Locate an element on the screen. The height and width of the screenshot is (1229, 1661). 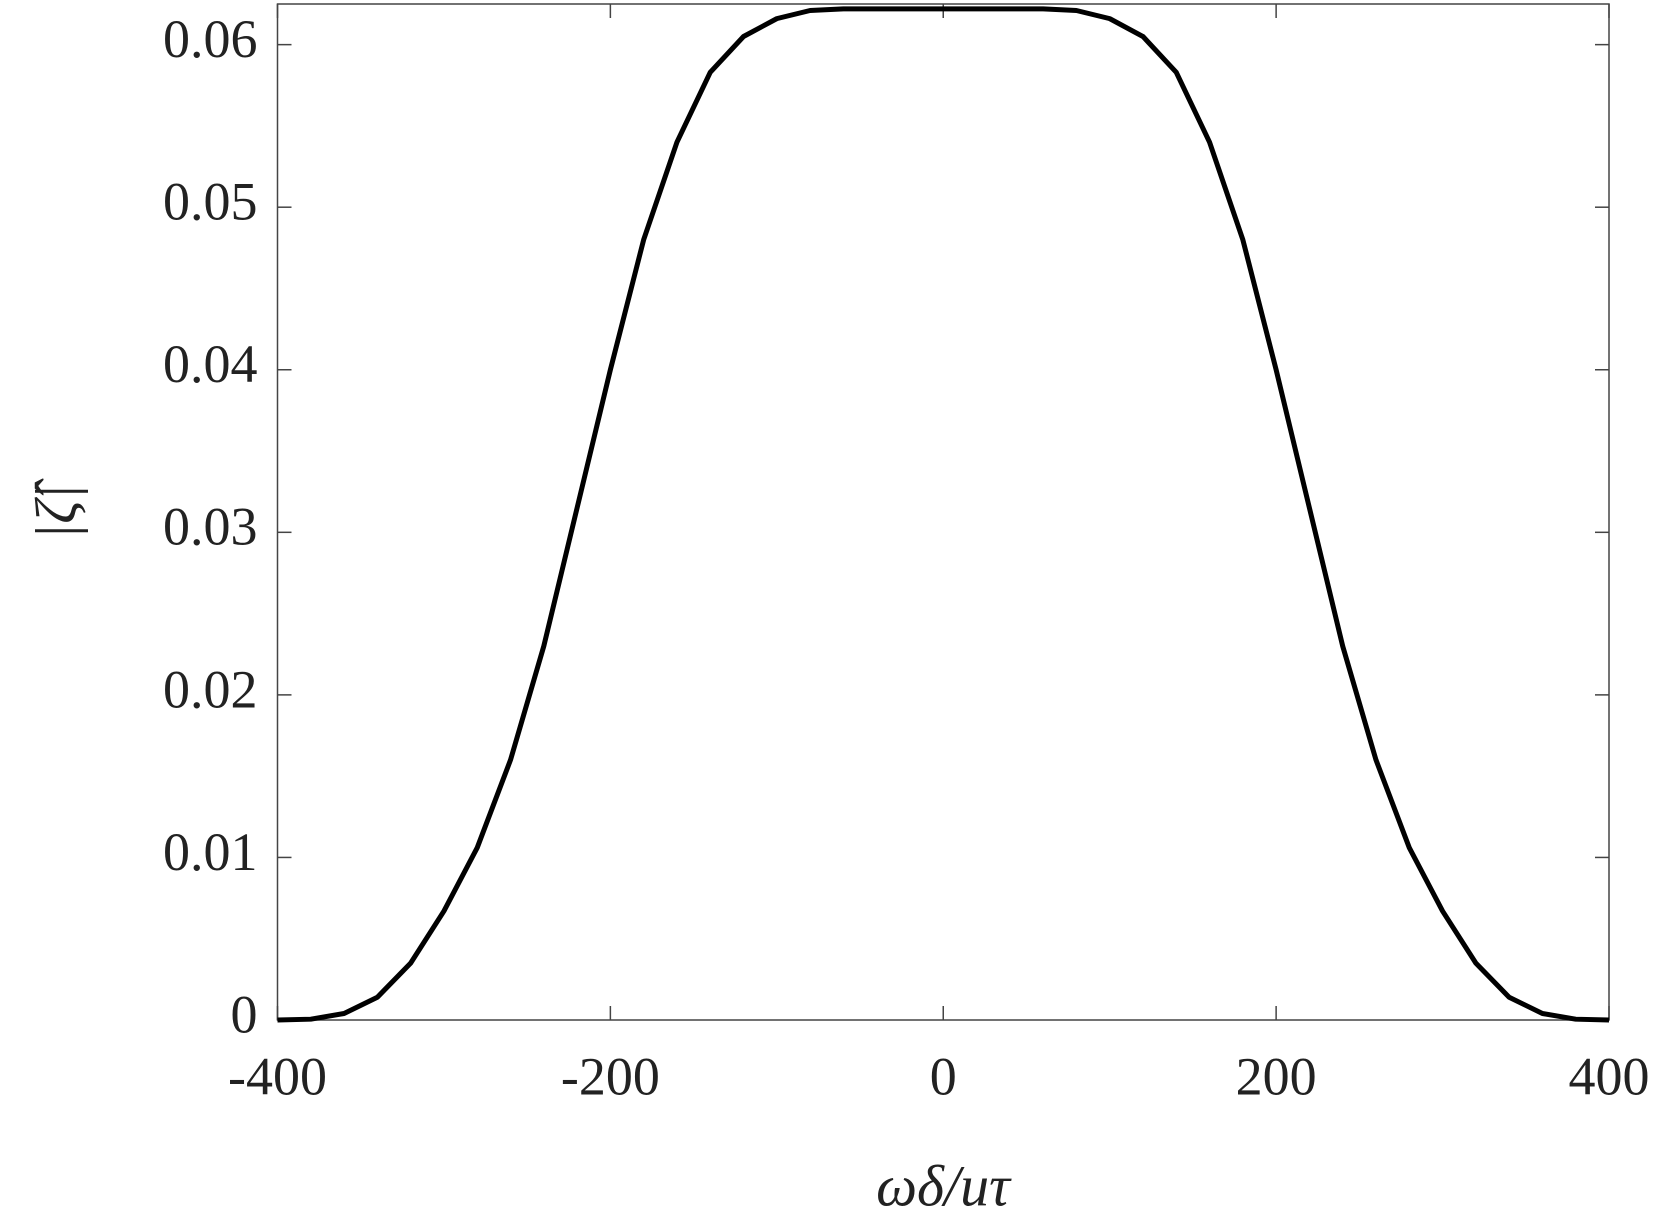
x-tick-label: -400 is located at coordinates (277, 1076).